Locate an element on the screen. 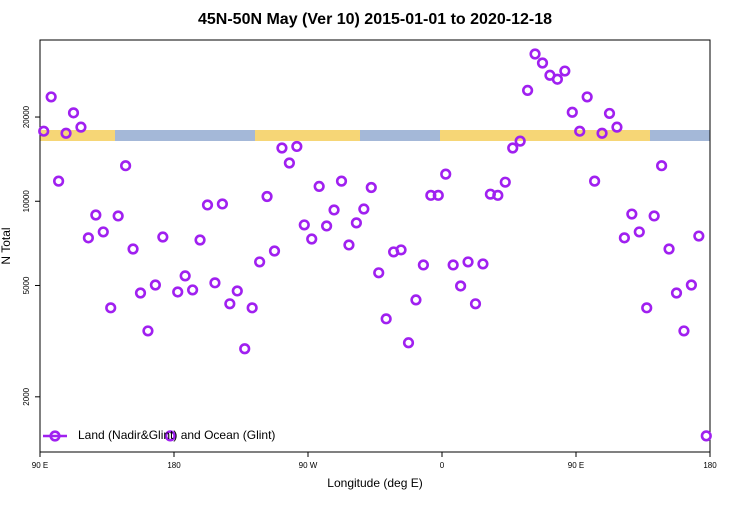  y-axis-label: N Total is located at coordinates (6, 245).